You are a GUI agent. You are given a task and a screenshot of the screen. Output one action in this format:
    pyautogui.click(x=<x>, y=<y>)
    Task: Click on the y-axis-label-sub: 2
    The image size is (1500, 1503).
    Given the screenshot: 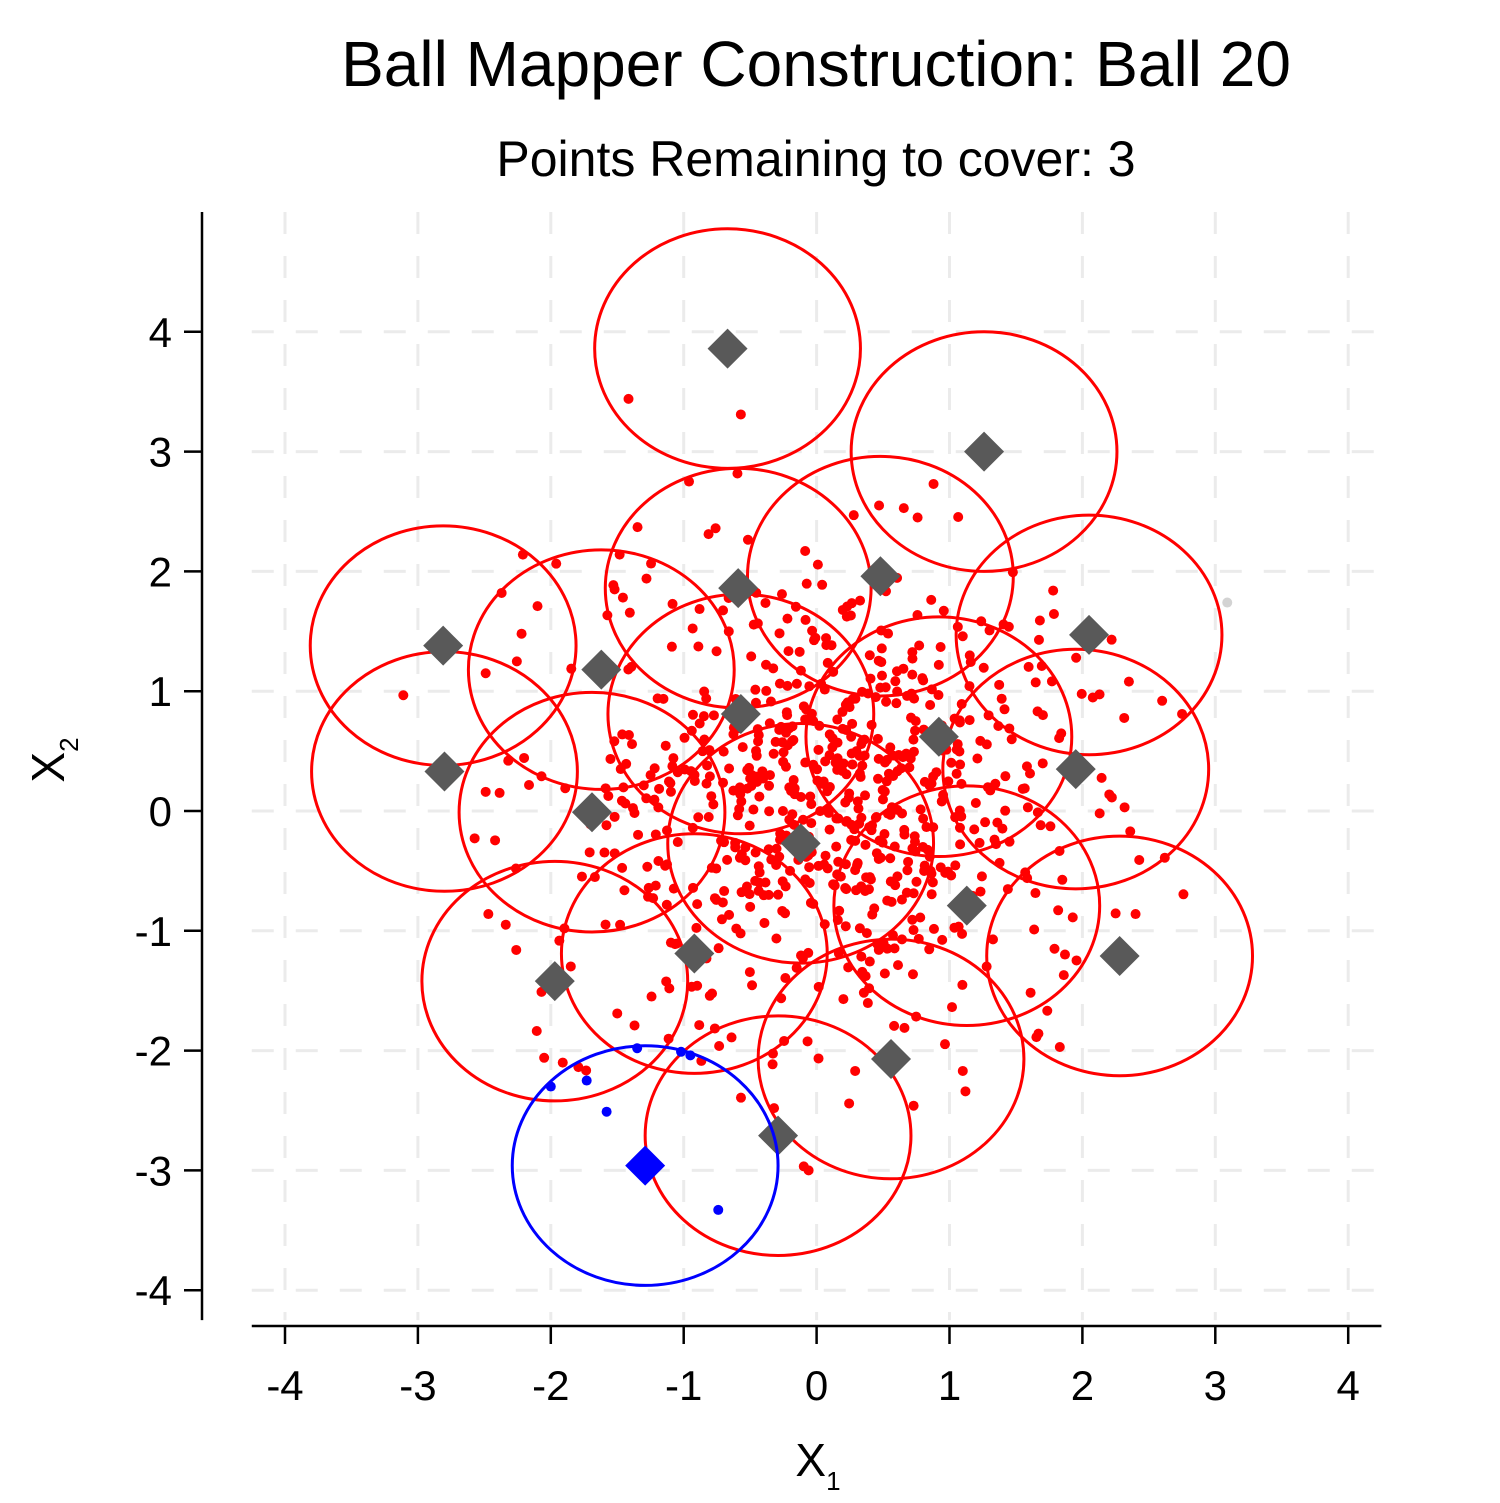 What is the action you would take?
    pyautogui.click(x=69, y=744)
    